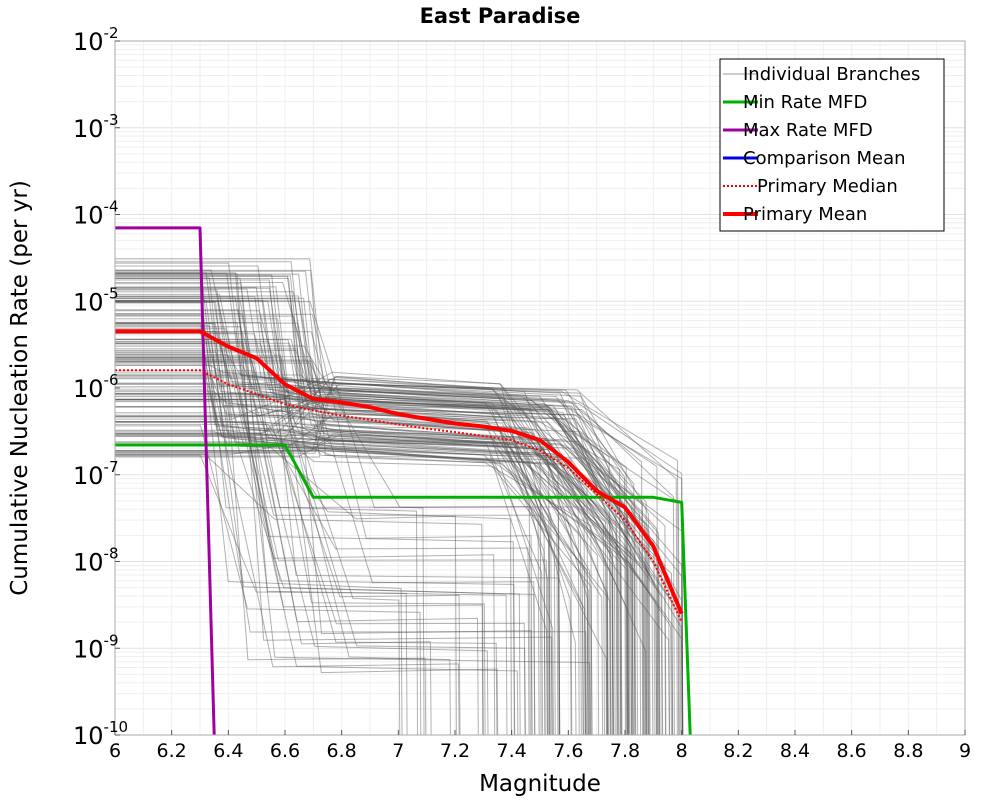 The width and height of the screenshot is (1000, 800). I want to click on x-tick-label: 8.4, so click(795, 751).